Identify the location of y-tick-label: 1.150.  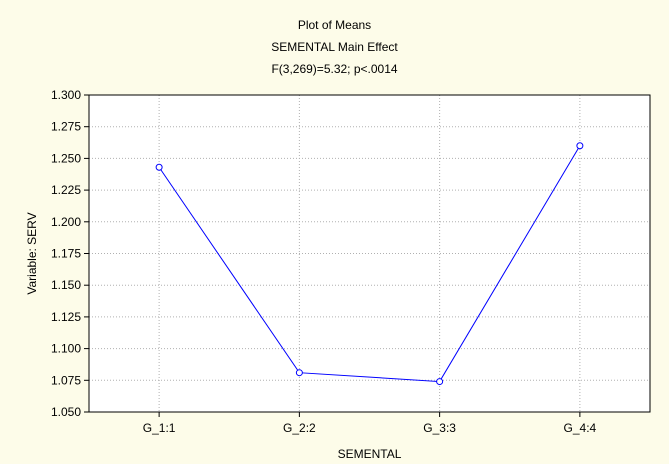
(66, 285).